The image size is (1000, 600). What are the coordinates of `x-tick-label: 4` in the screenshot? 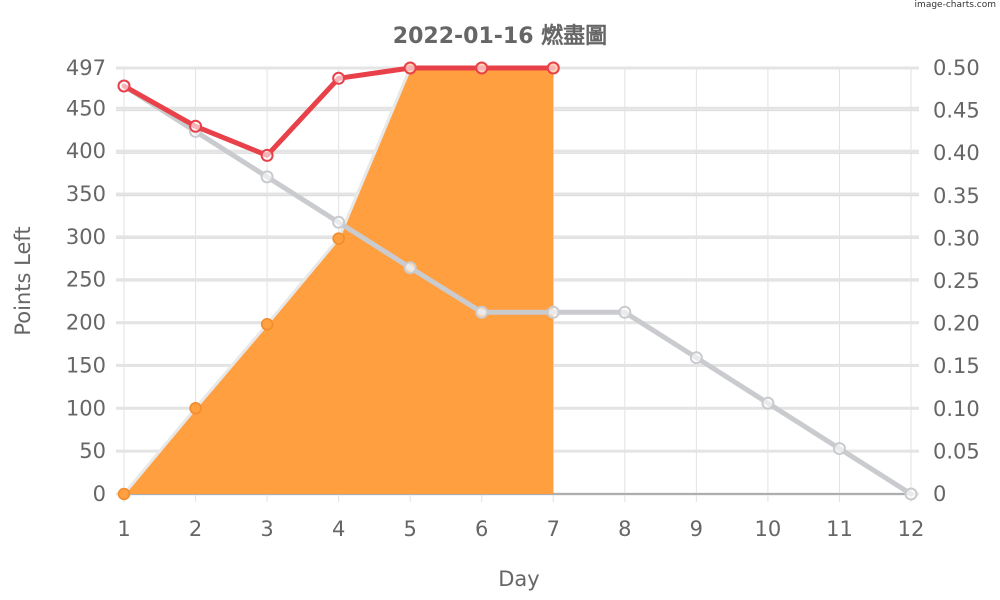 It's located at (338, 529).